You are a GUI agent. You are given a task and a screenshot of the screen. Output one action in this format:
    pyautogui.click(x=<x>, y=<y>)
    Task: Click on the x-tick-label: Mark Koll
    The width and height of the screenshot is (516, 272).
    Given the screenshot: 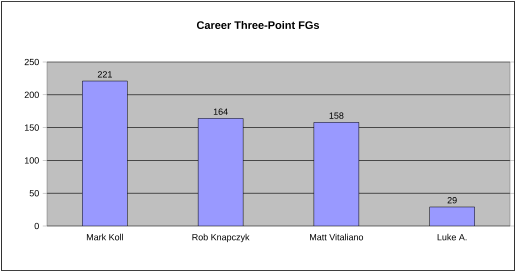 What is the action you would take?
    pyautogui.click(x=104, y=237)
    